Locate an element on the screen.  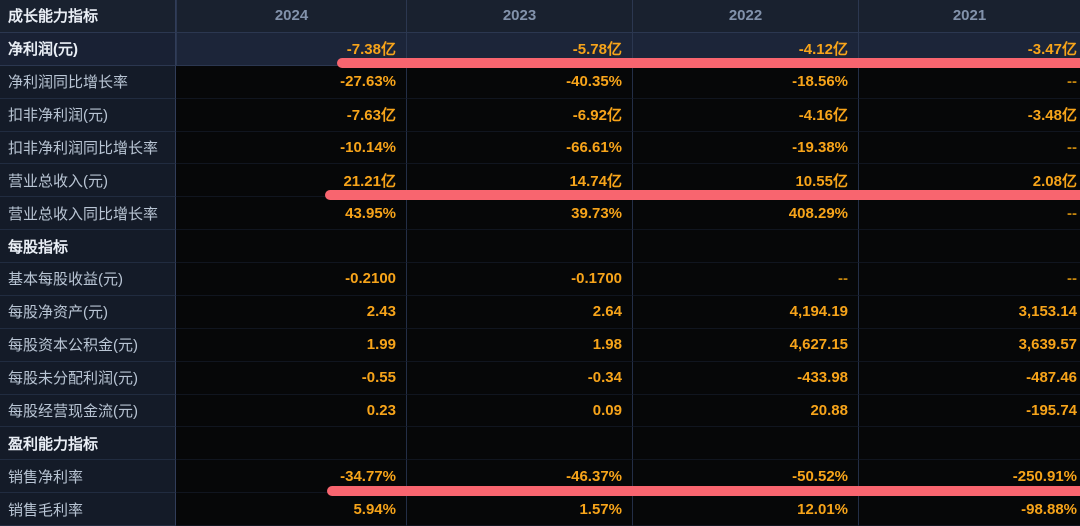
value-cell: -0.34 is located at coordinates (519, 378).